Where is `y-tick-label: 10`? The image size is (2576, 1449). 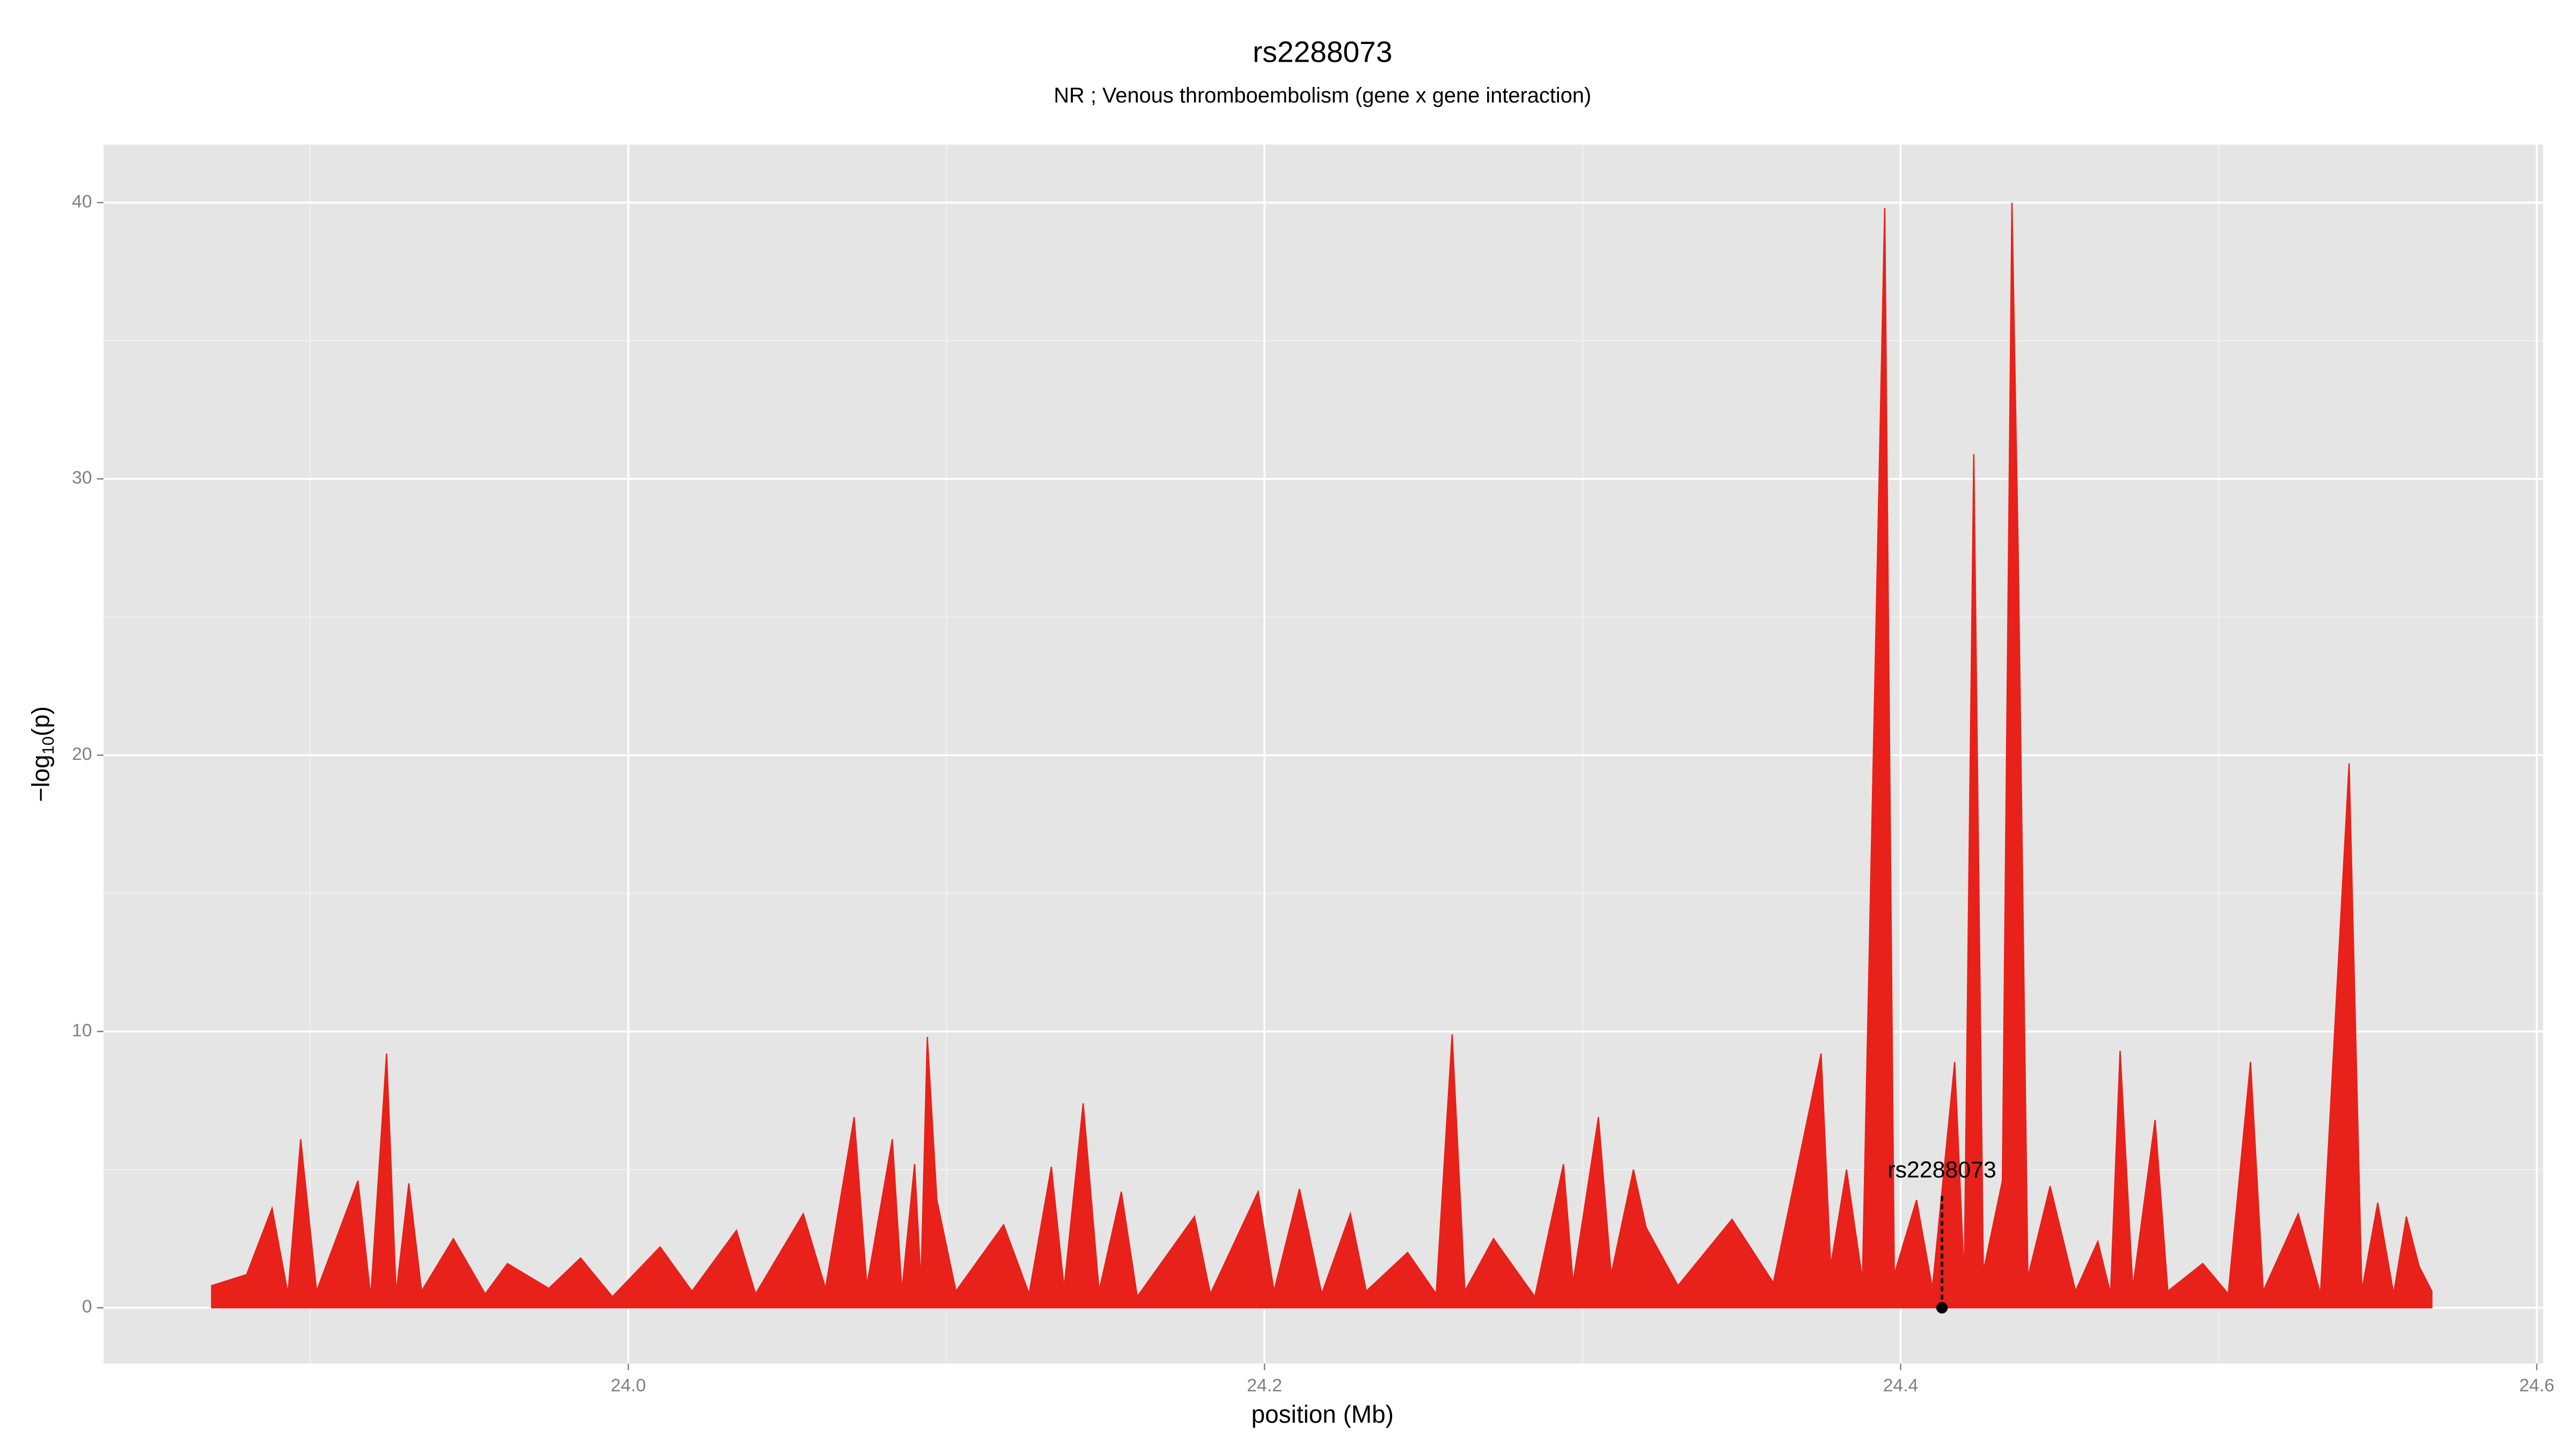
y-tick-label: 10 is located at coordinates (82, 1031).